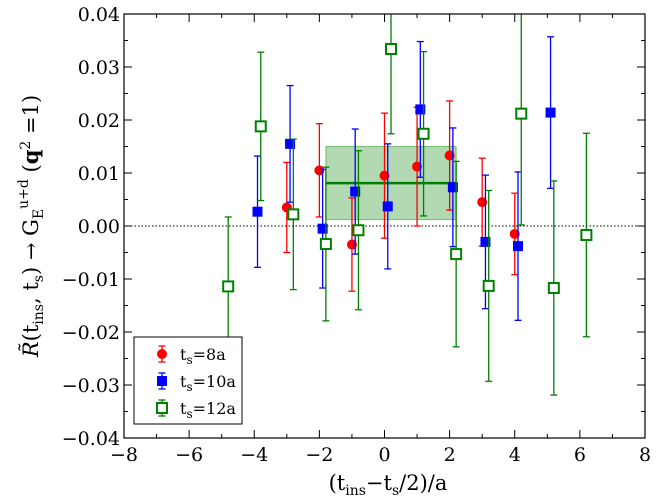 The width and height of the screenshot is (664, 498). I want to click on legend-box, so click(188, 380).